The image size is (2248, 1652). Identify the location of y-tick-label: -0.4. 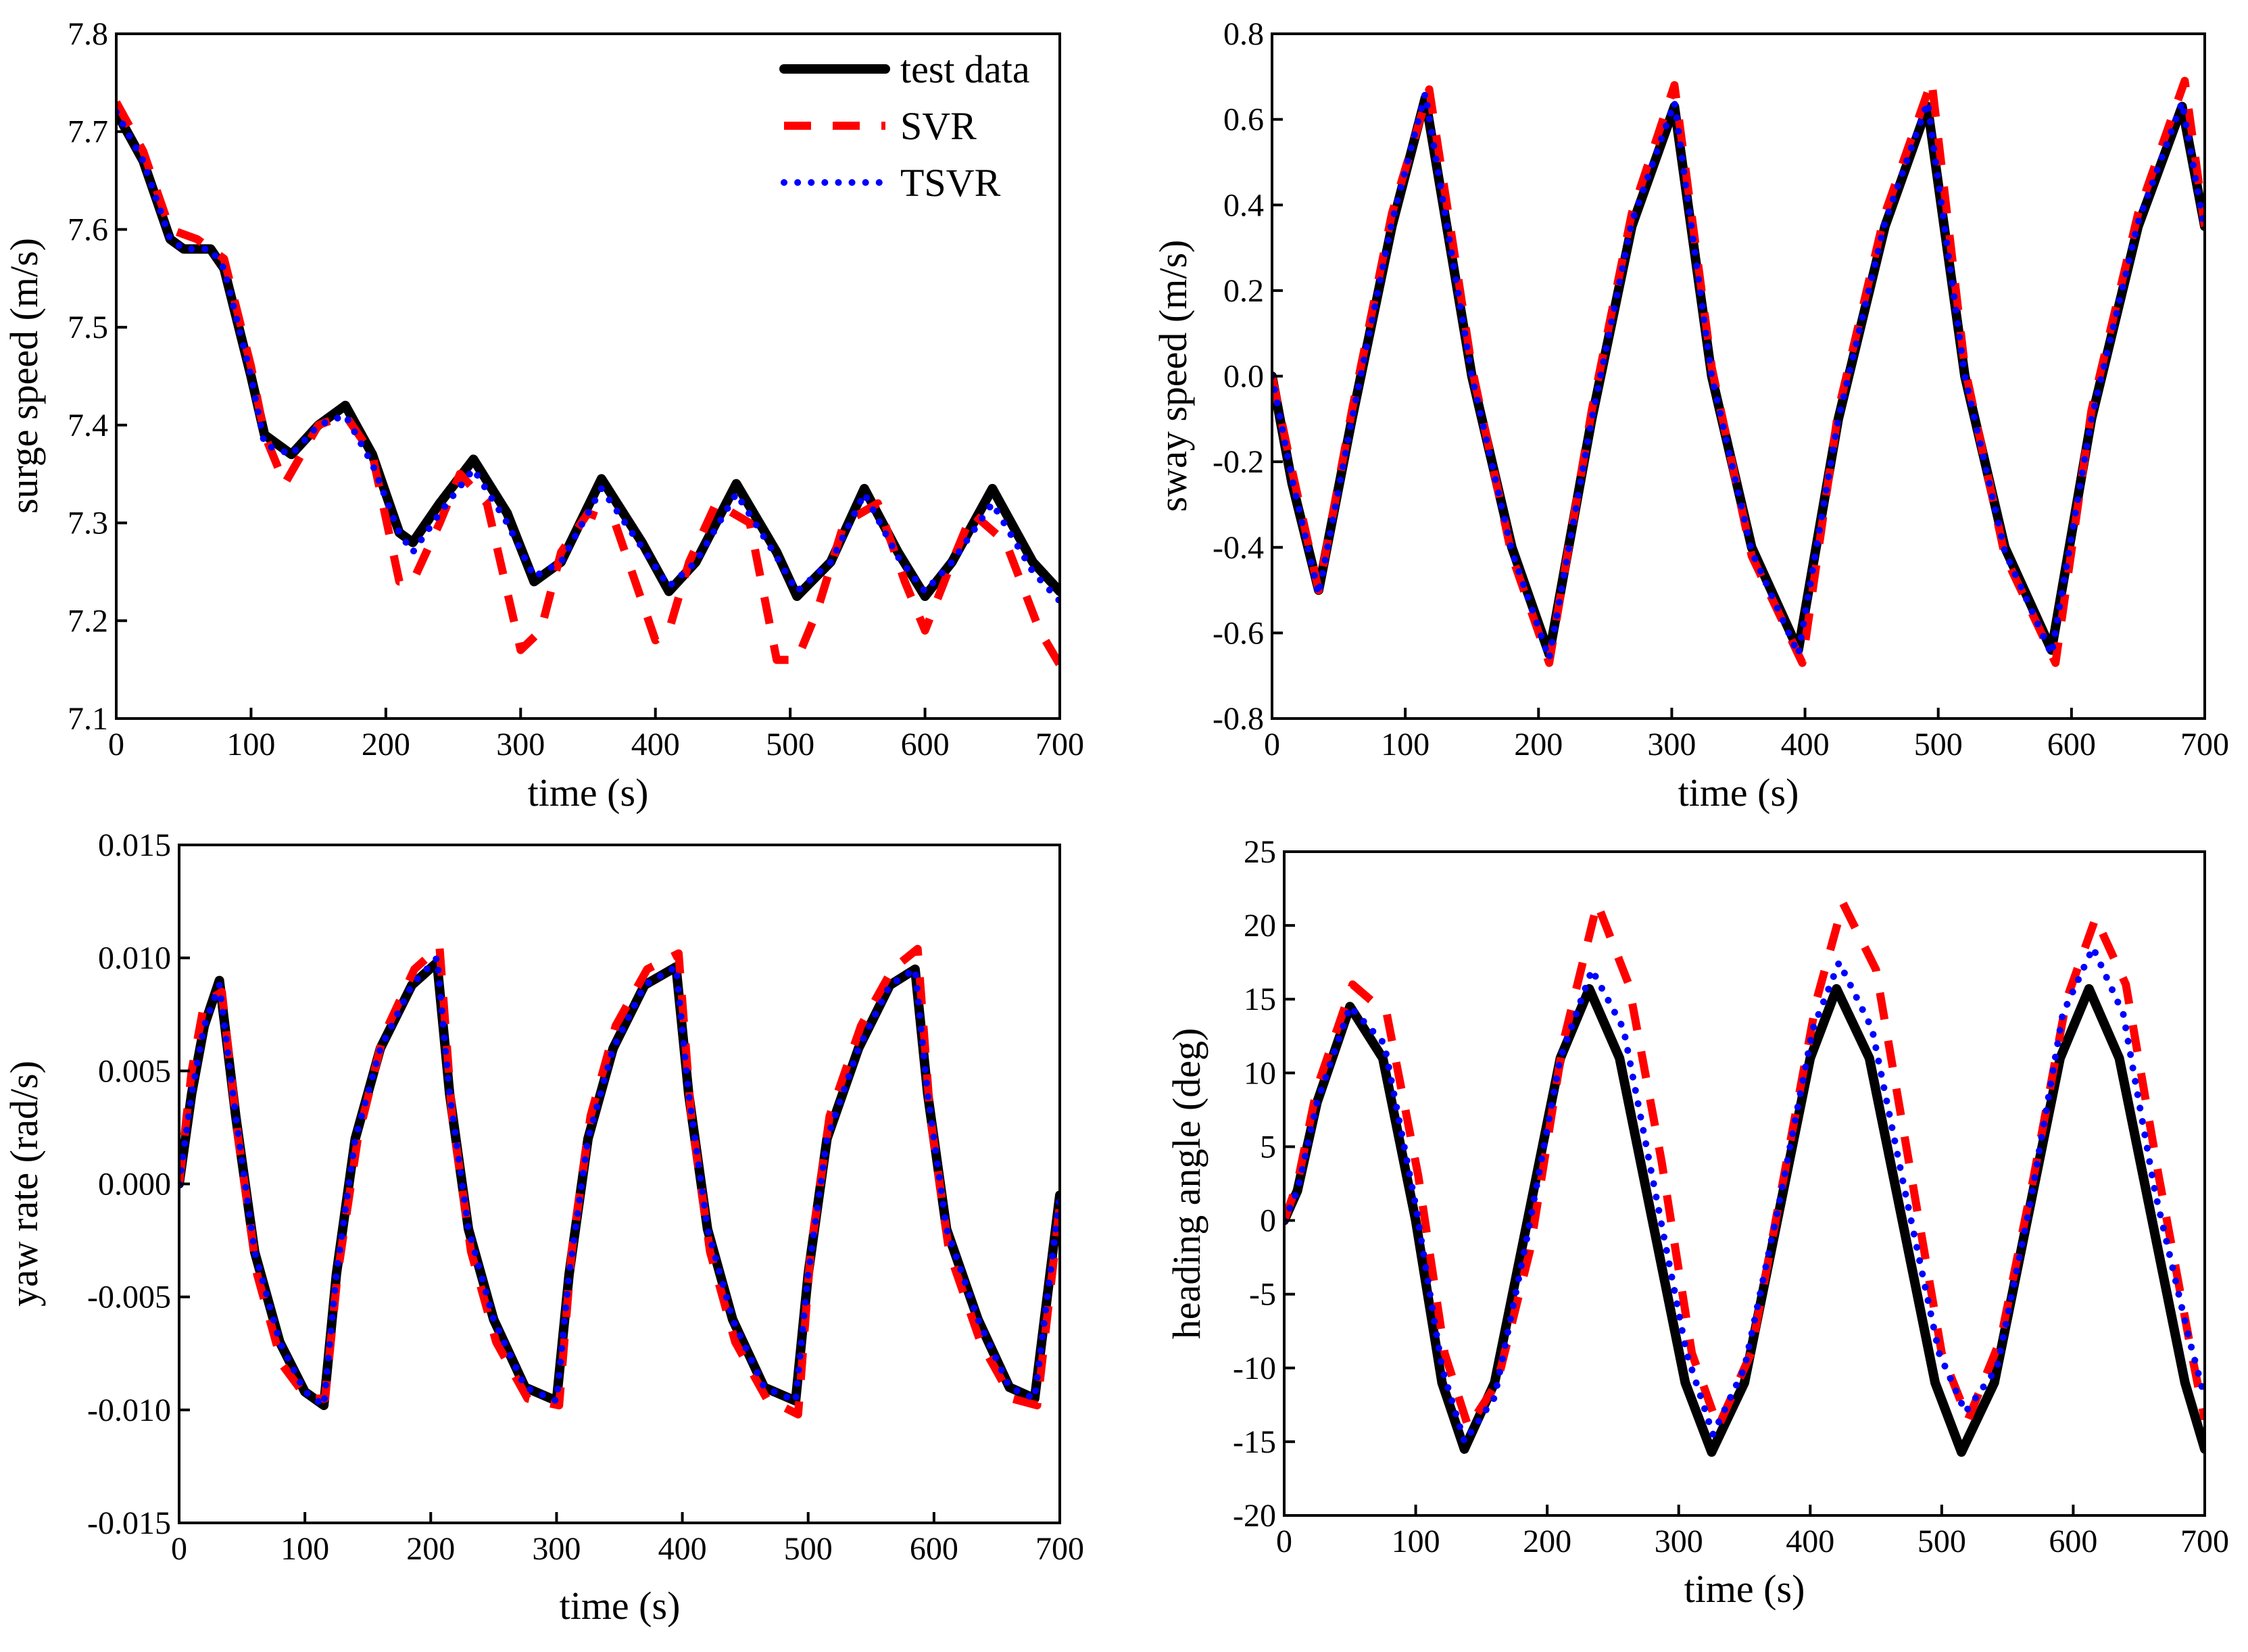
(1238, 548).